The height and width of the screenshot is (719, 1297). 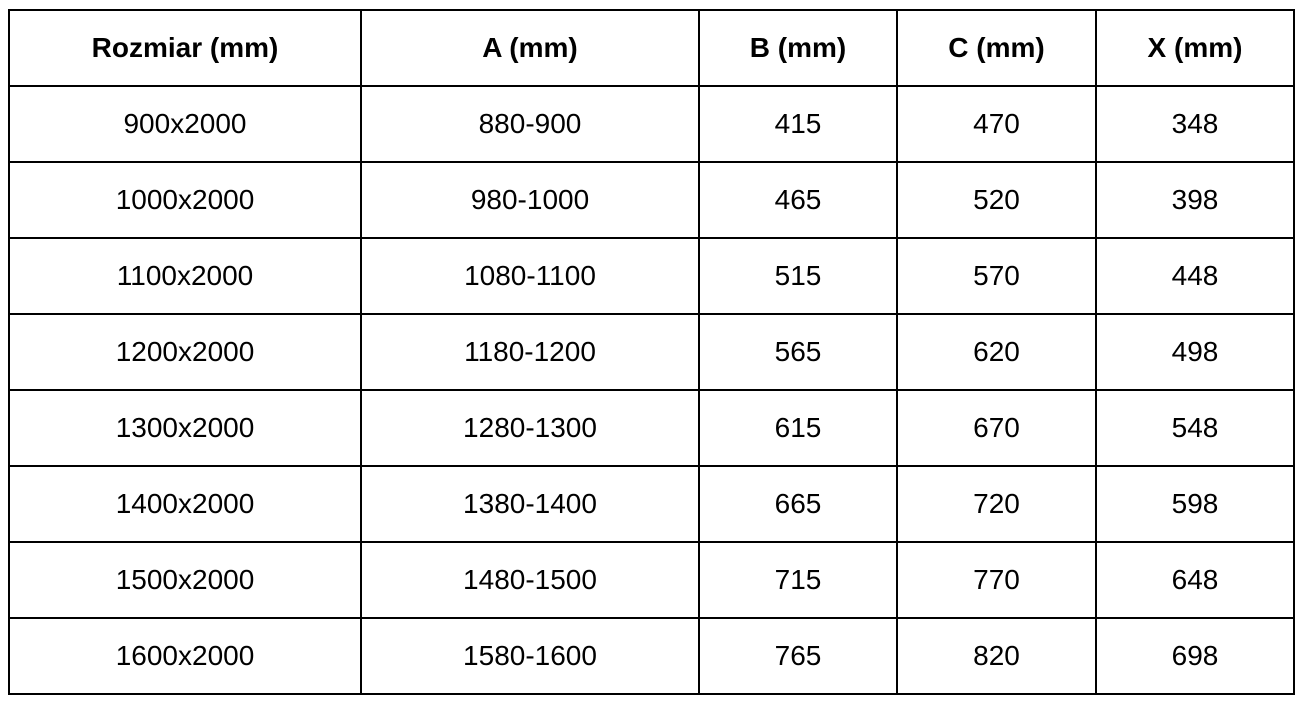 I want to click on table-cell: 598, so click(x=1195, y=504).